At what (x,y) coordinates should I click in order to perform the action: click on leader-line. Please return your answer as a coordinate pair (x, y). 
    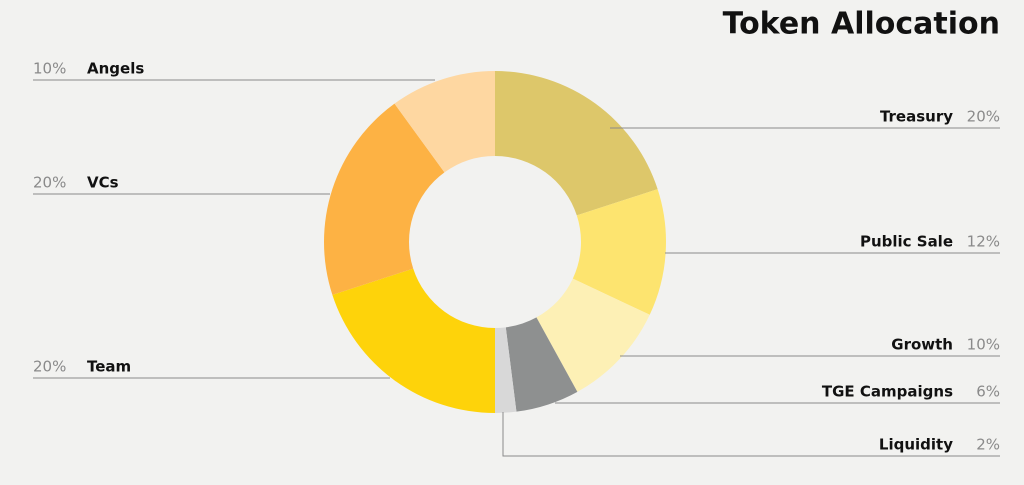
    Looking at the image, I should click on (751, 434).